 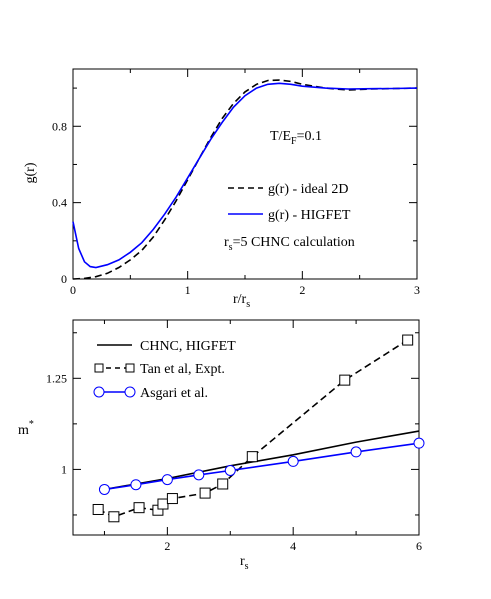 I want to click on gr-legend: g(r) - ideal 2D g(r) - HIGFET, so click(x=289, y=202).